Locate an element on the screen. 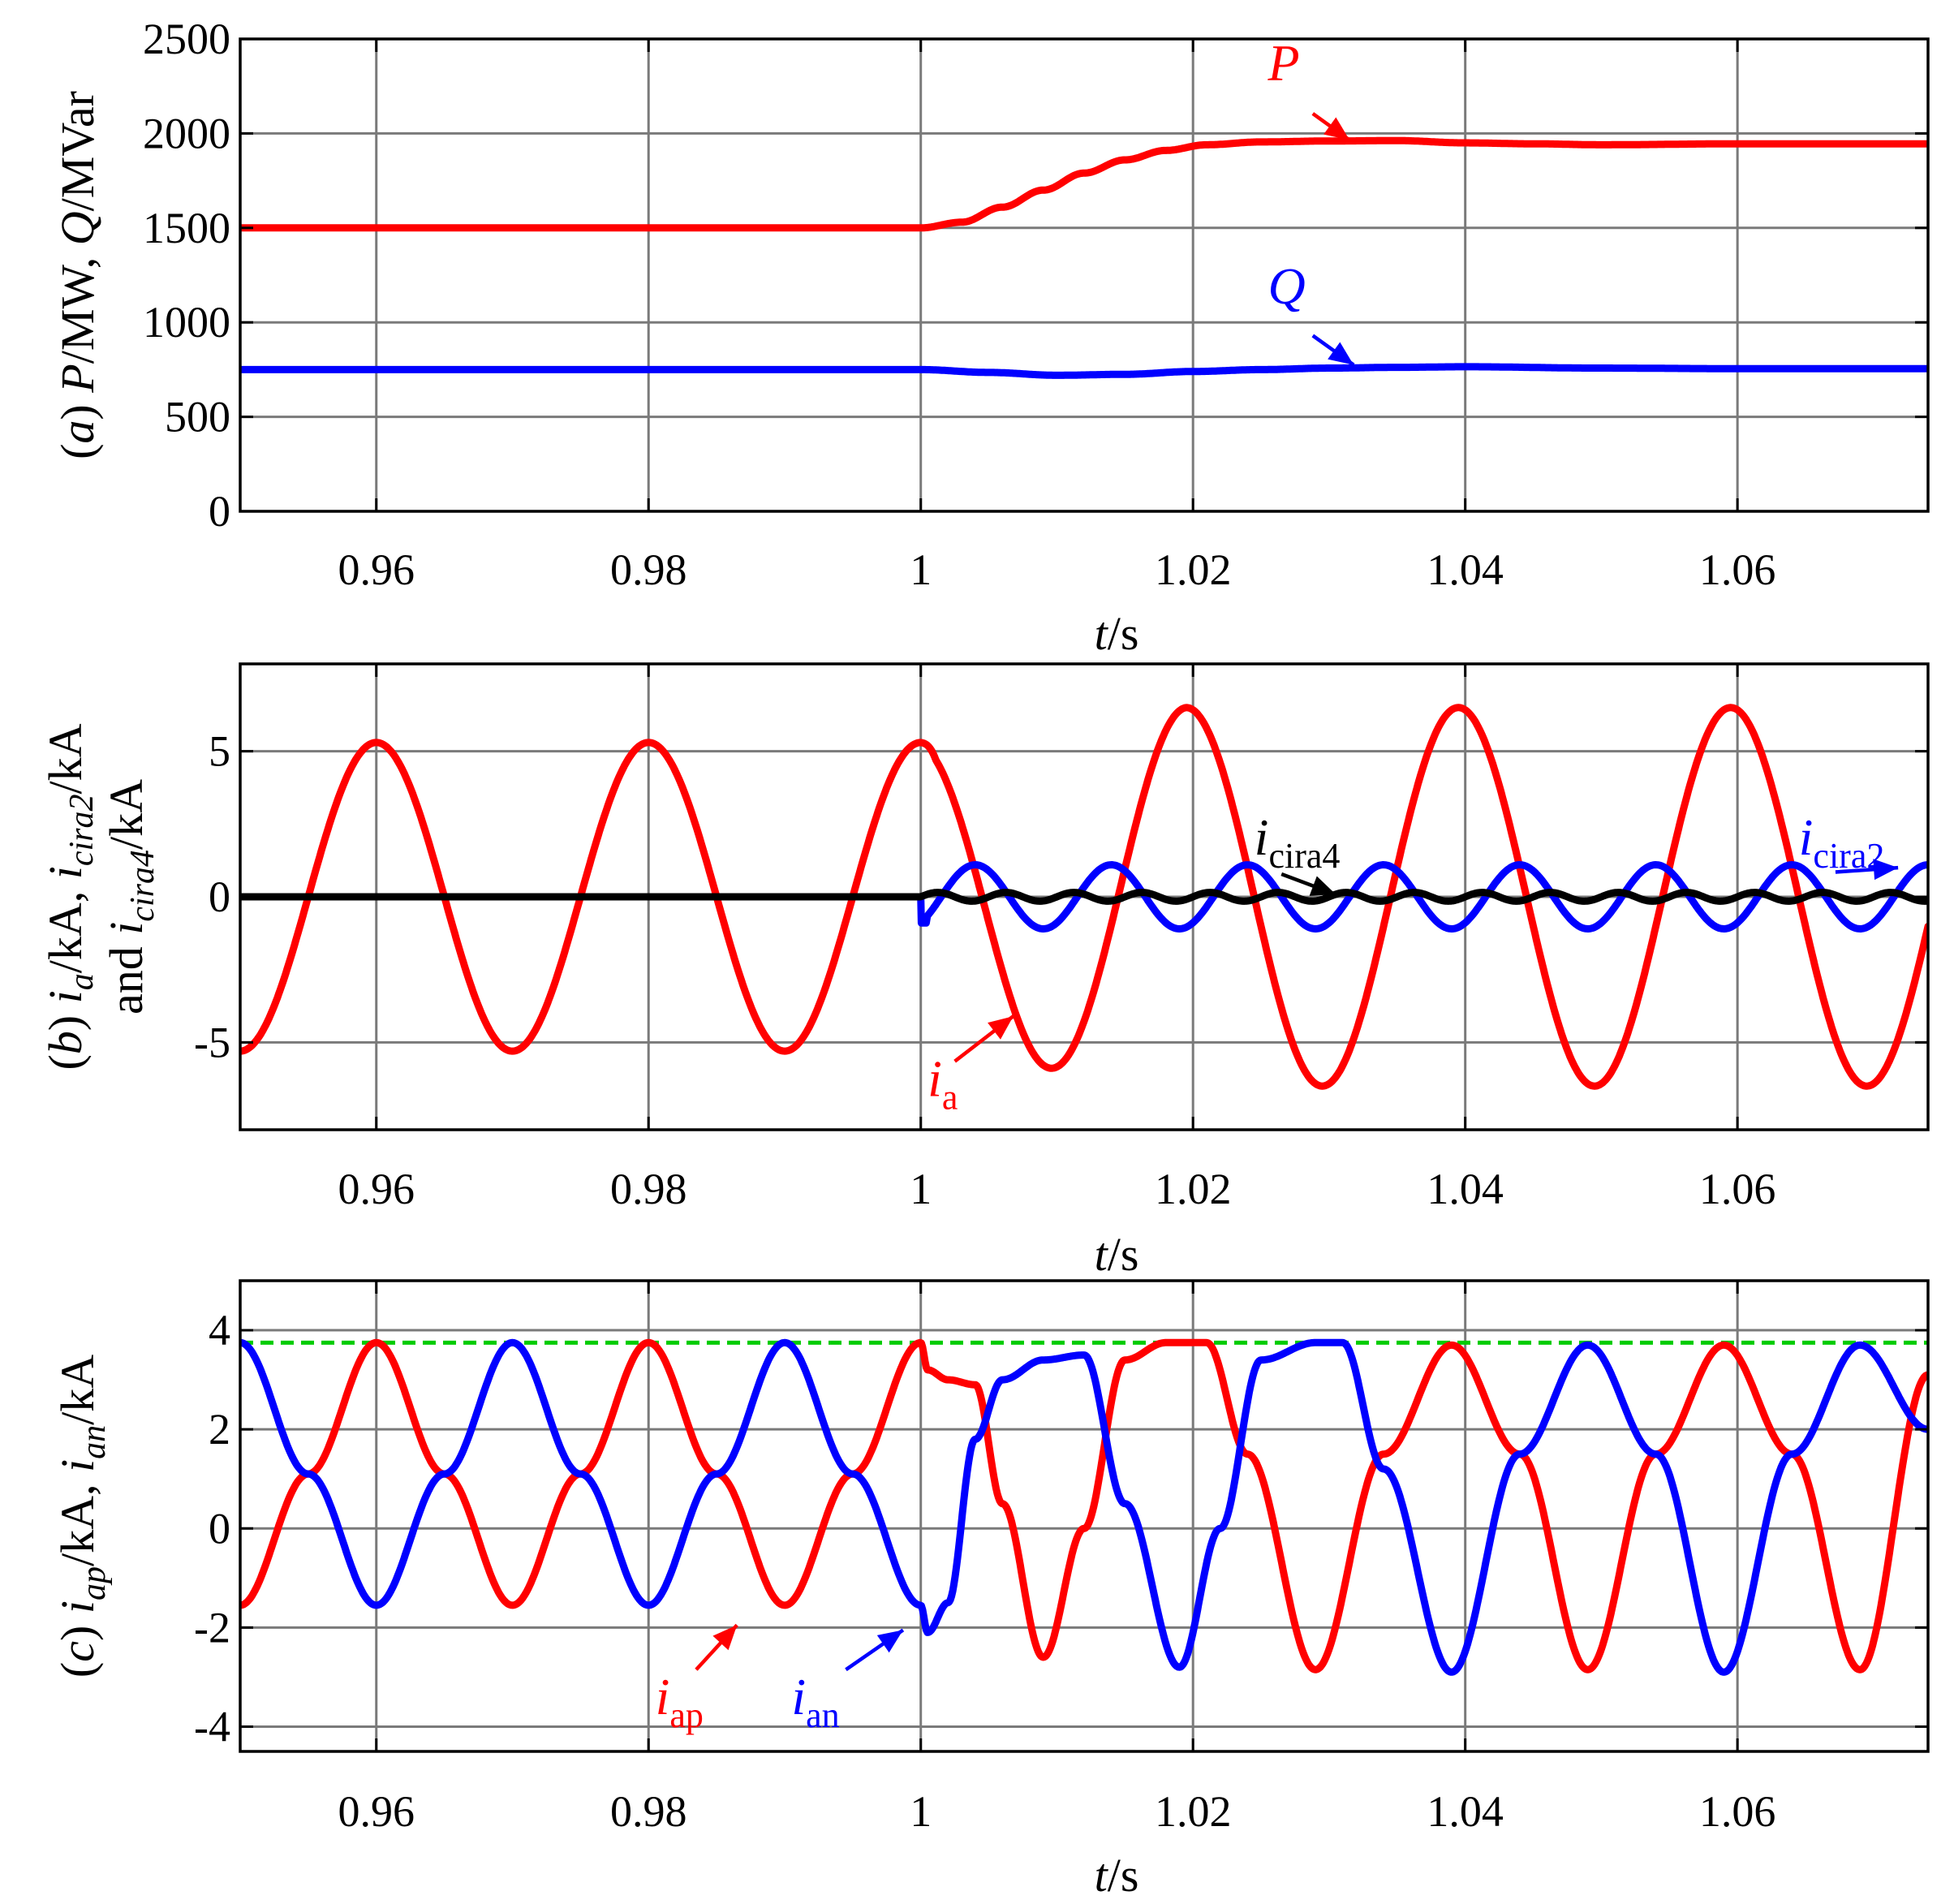 The image size is (1954, 1904). y-tick-label: 5 is located at coordinates (220, 752).